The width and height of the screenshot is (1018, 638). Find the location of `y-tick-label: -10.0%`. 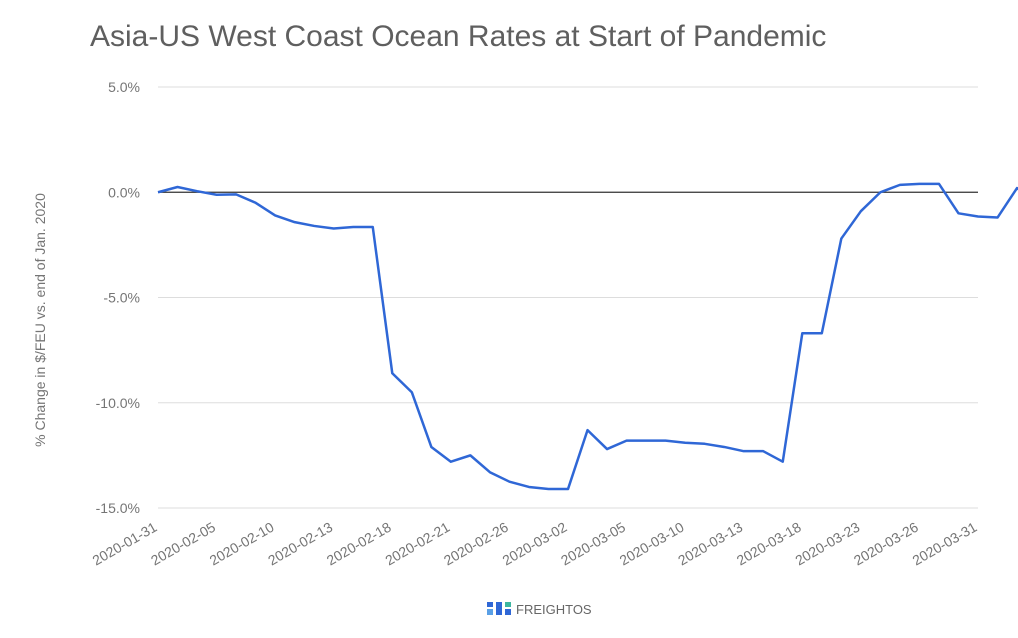

y-tick-label: -10.0% is located at coordinates (118, 403).